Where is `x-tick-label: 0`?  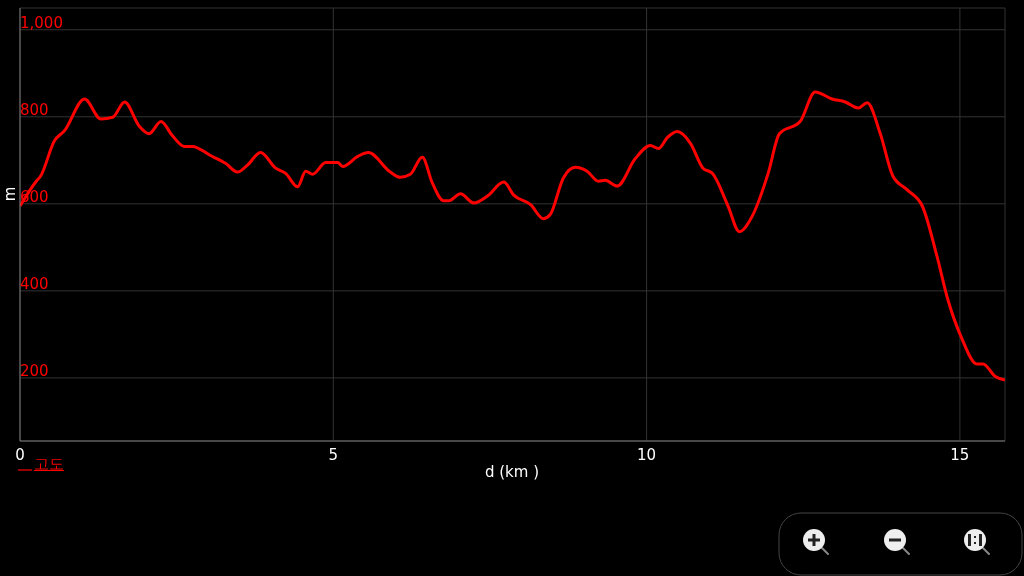
x-tick-label: 0 is located at coordinates (20, 454).